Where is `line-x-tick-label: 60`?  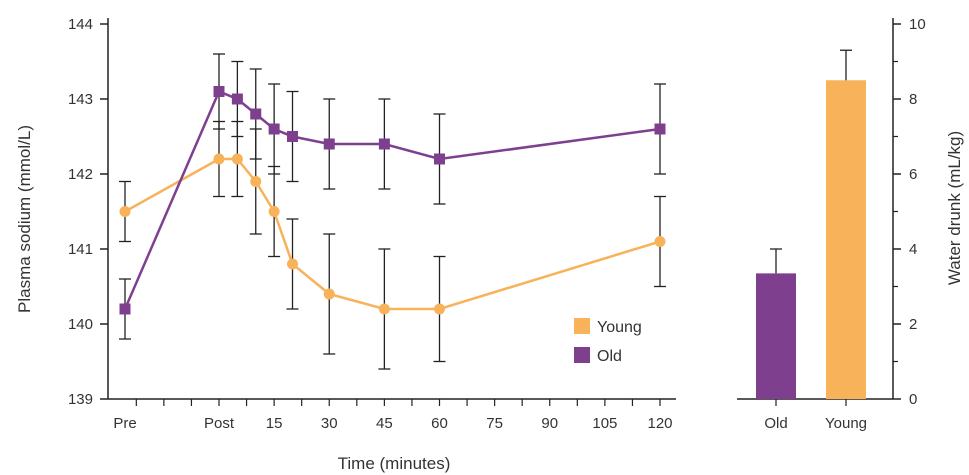
line-x-tick-label: 60 is located at coordinates (439, 423).